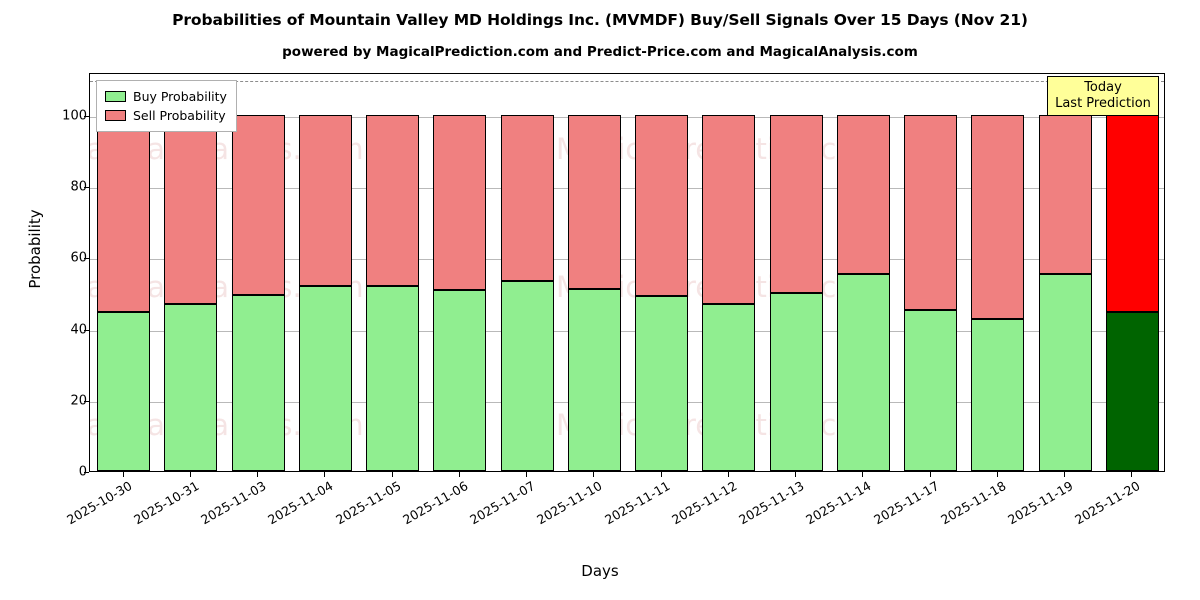 Image resolution: width=1200 pixels, height=600 pixels. I want to click on chart-legend: Buy Probability Sell Probability, so click(166, 106).